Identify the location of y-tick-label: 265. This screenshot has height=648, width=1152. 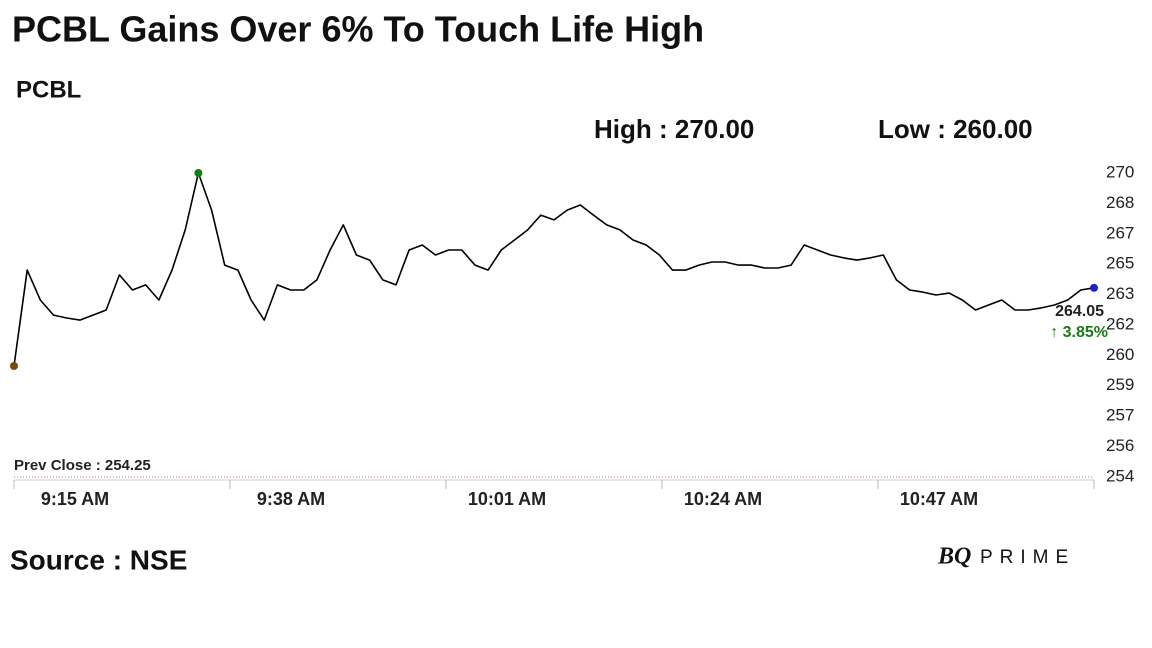
(1120, 263).